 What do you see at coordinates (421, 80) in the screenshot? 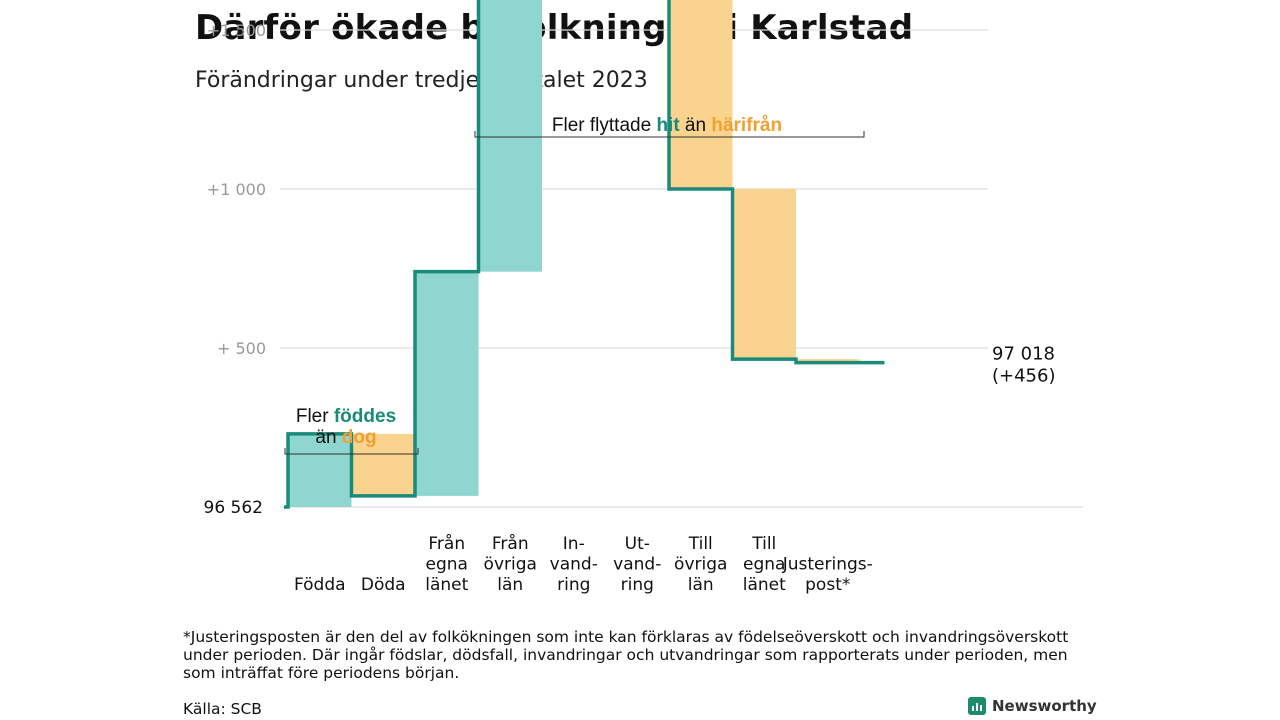
I see `chart-subtitle: Förändringar under tredje kvartalet 2023` at bounding box center [421, 80].